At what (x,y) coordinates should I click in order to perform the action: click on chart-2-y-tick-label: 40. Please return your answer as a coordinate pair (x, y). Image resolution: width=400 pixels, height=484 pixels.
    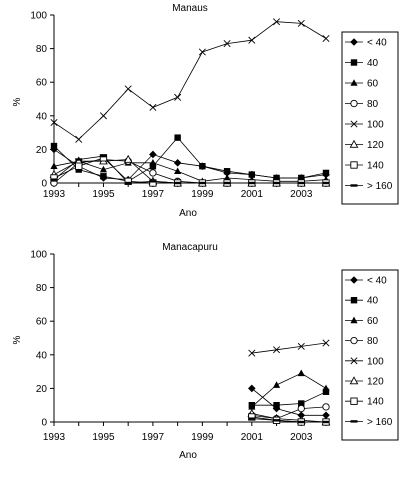
    Looking at the image, I should click on (42, 355).